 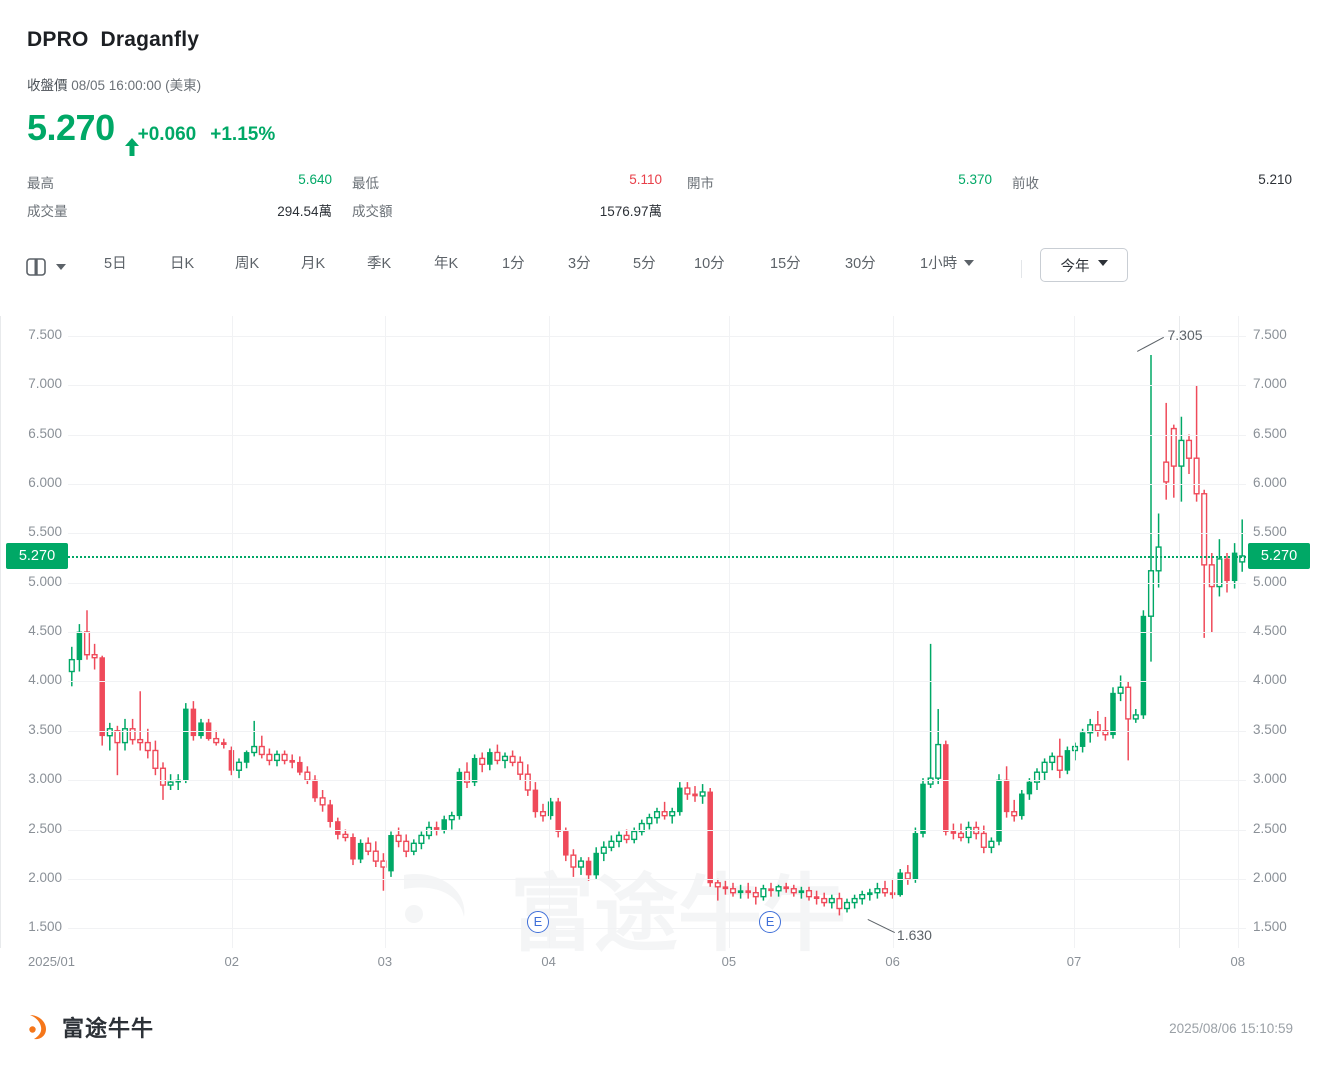 I want to click on tab-1hour: 1小時, so click(x=947, y=262).